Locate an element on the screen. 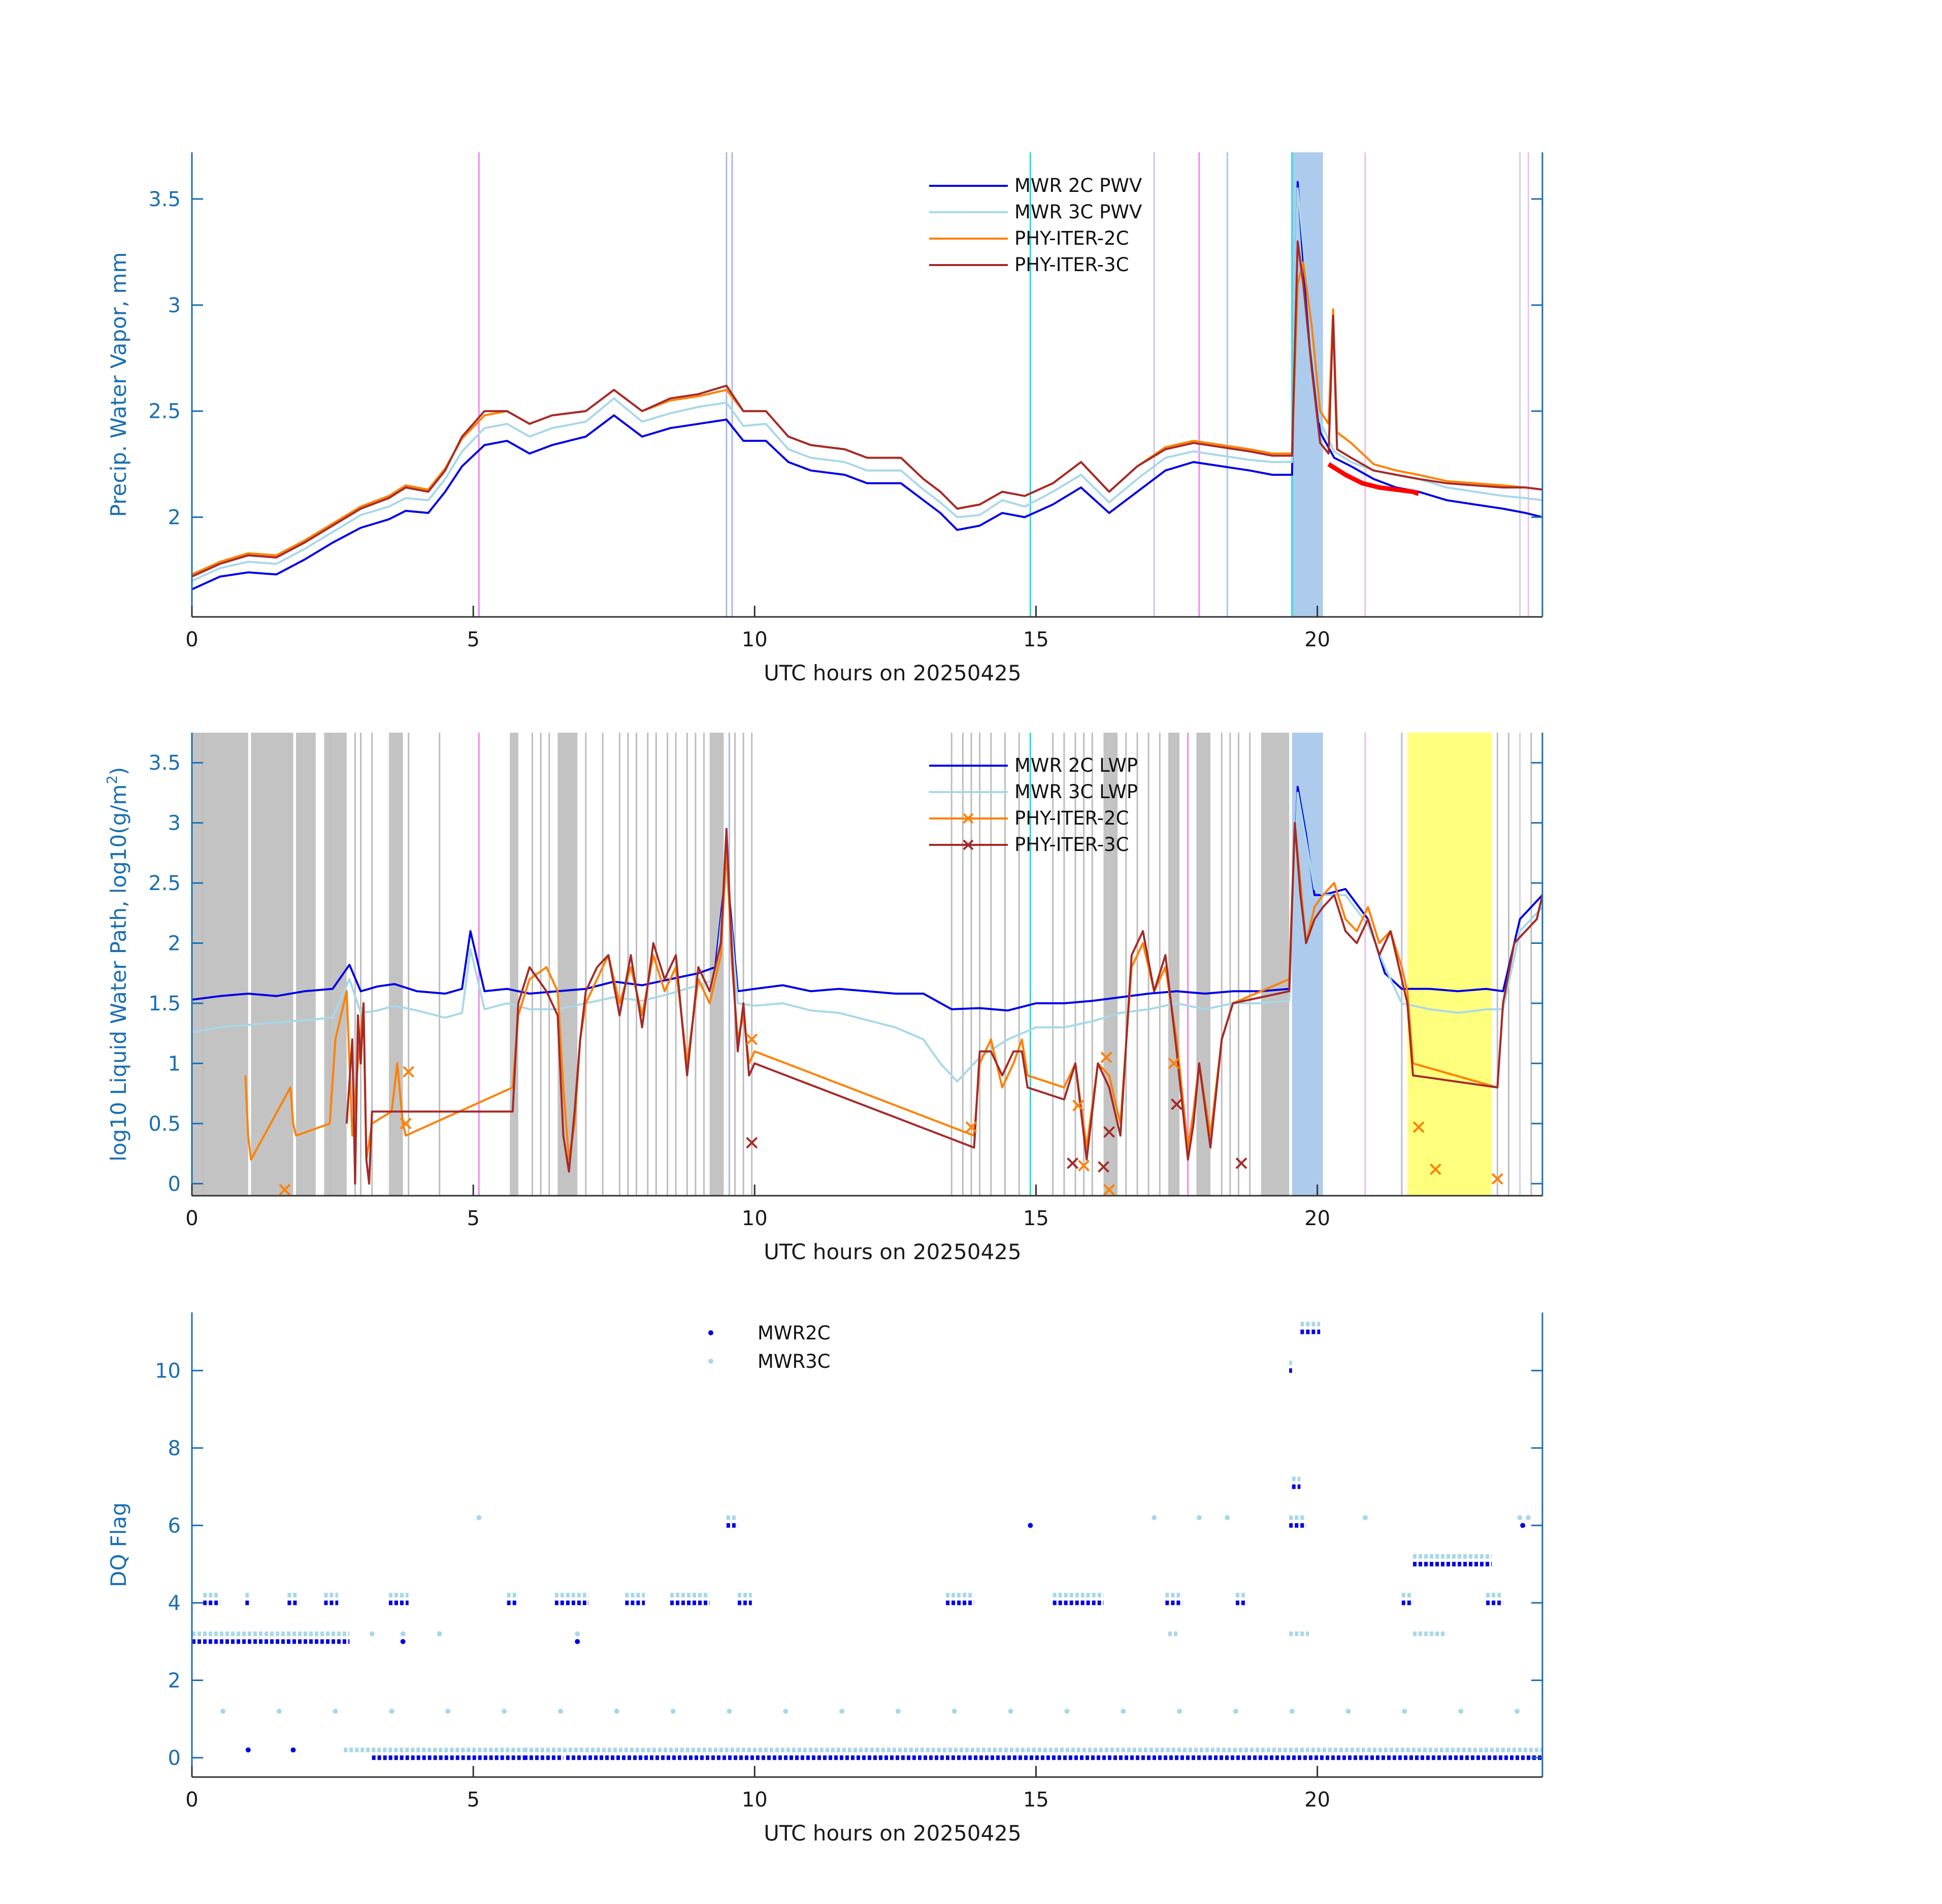 Image resolution: width=1942 pixels, height=1904 pixels. legend-label-mwr2c: MWR 2C PWV is located at coordinates (1078, 186).